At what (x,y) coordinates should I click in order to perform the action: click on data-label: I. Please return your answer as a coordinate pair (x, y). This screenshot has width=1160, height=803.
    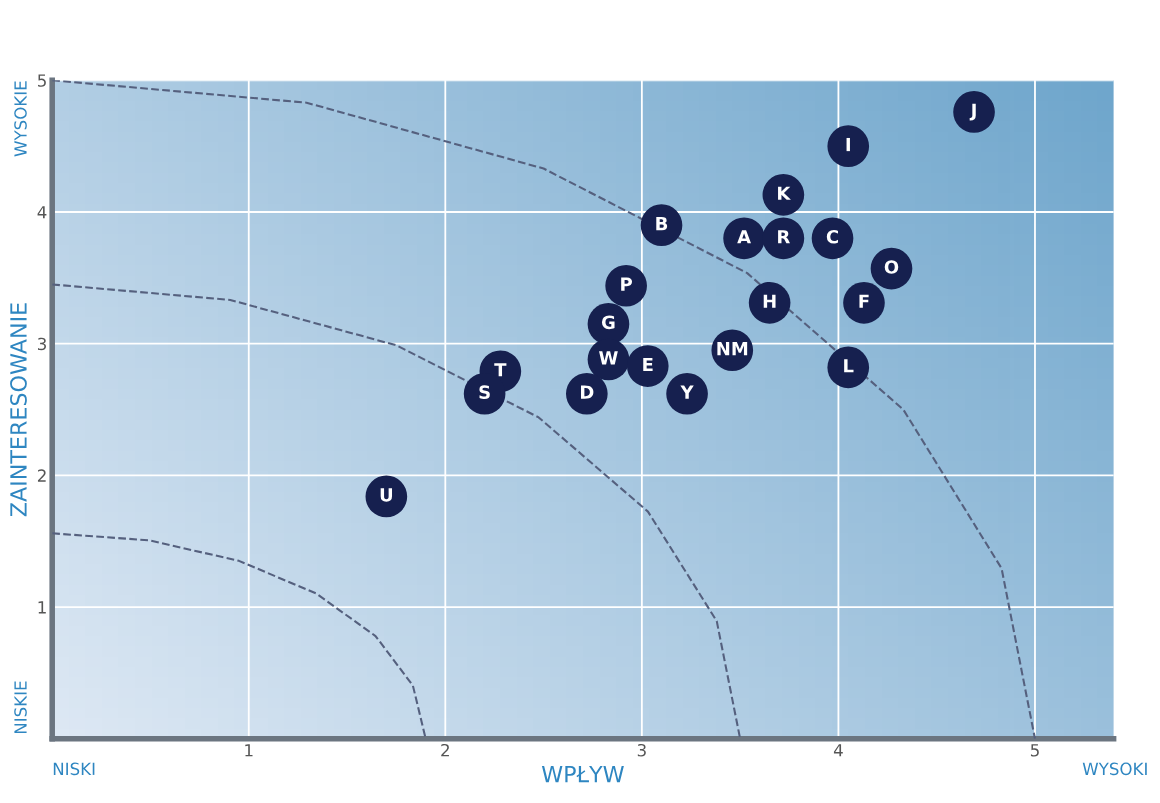
    Looking at the image, I should click on (848, 144).